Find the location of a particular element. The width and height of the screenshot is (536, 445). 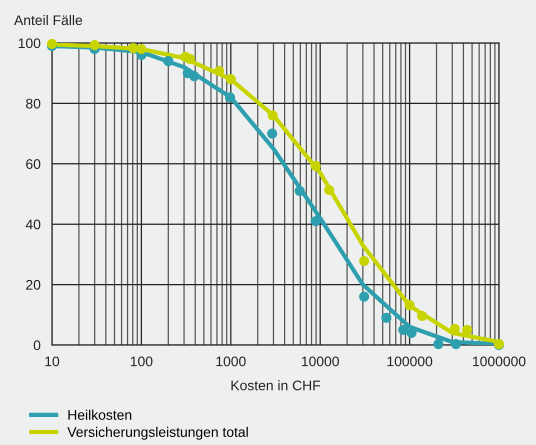

y-tick-label: 20 is located at coordinates (33, 285).